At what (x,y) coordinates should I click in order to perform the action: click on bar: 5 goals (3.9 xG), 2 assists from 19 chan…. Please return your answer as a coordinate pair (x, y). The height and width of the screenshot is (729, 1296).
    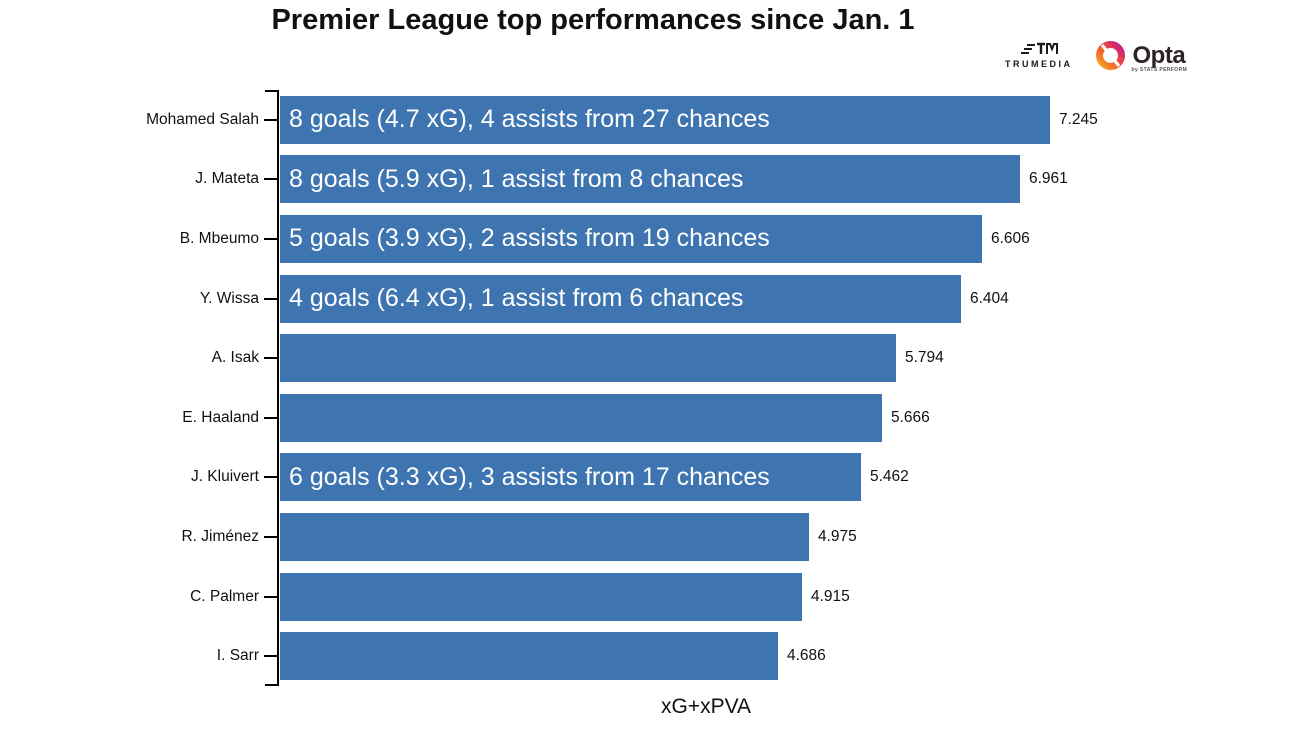
    Looking at the image, I should click on (631, 238).